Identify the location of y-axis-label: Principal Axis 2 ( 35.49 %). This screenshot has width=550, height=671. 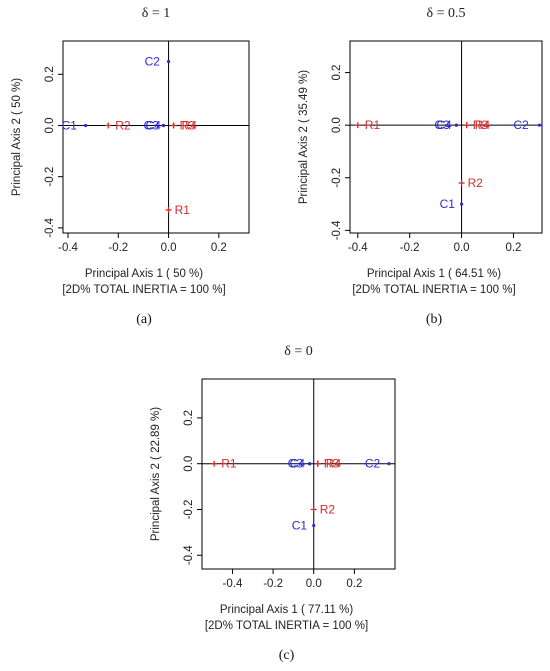
(304, 137).